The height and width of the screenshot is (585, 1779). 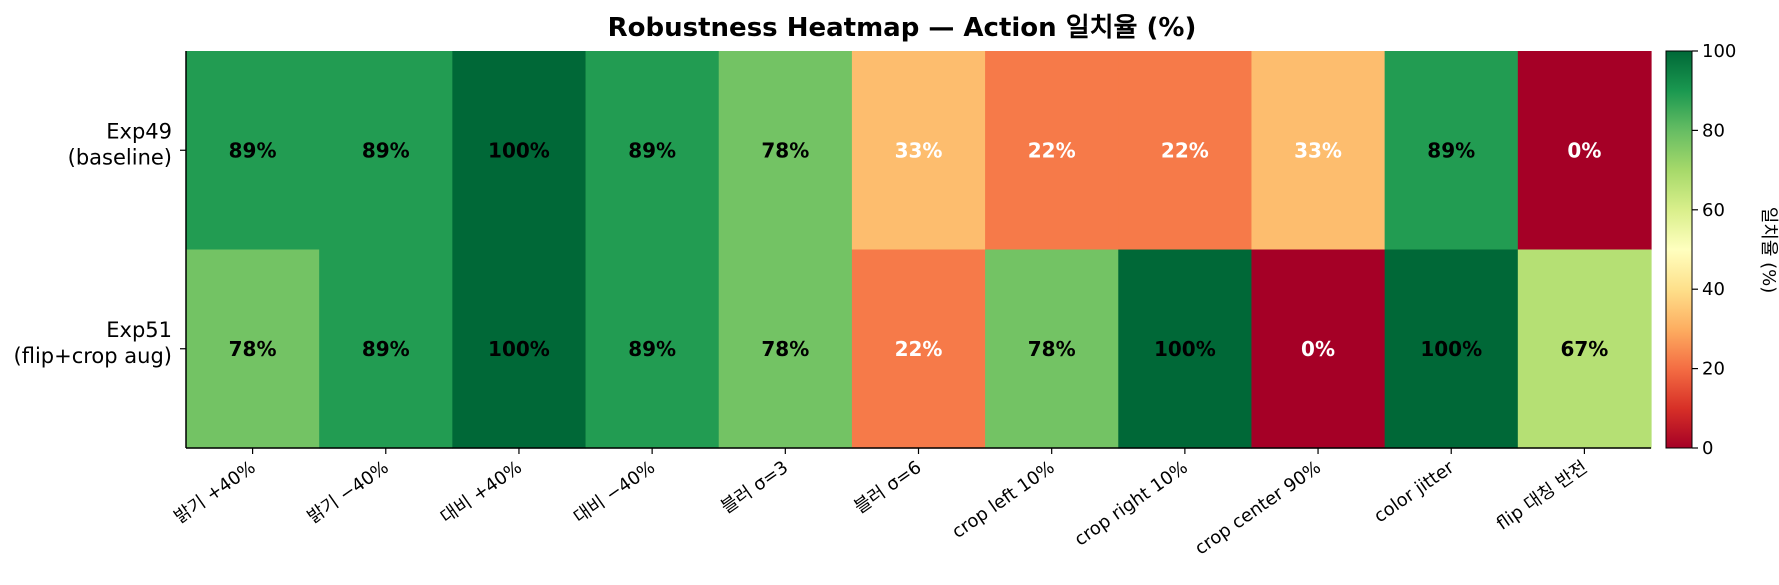 What do you see at coordinates (1719, 51) in the screenshot?
I see `colorbar-tick-label: 100` at bounding box center [1719, 51].